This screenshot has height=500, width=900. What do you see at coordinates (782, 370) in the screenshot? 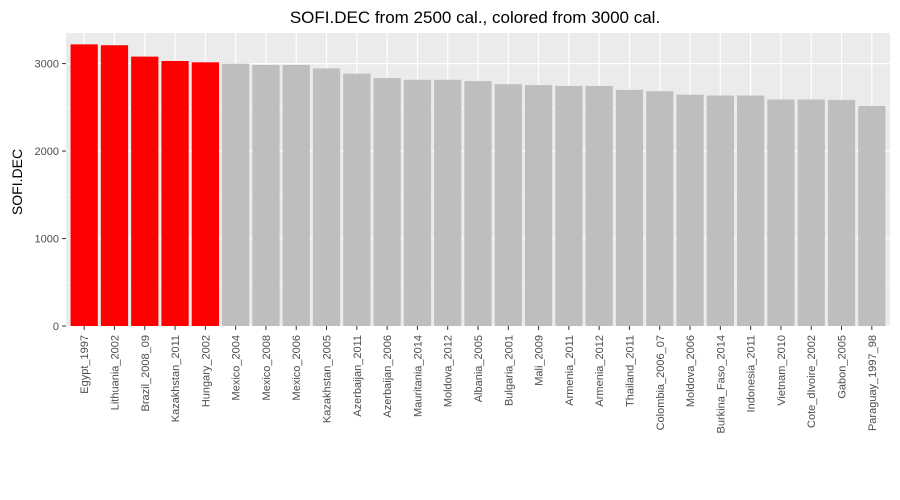
I see `x-tick-label: Vietnam_2010` at bounding box center [782, 370].